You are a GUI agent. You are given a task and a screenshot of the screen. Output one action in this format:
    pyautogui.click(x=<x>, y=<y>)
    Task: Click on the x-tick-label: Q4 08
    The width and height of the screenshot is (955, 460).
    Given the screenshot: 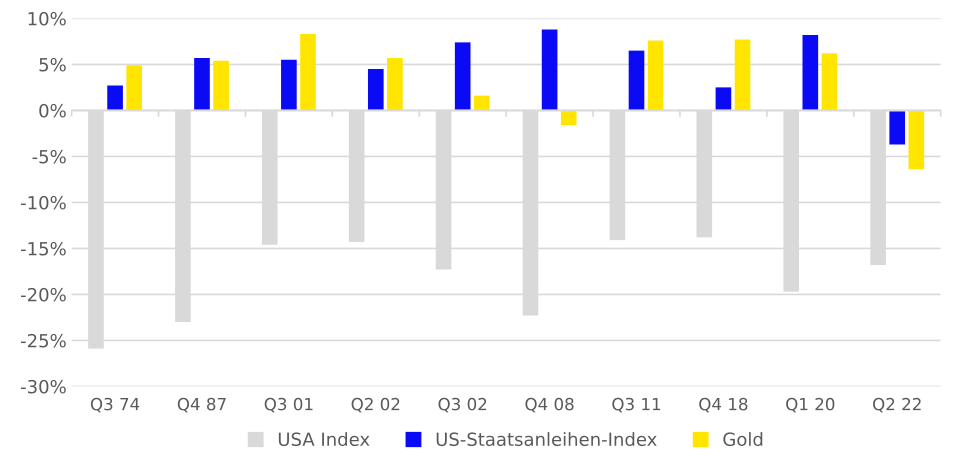 What is the action you would take?
    pyautogui.click(x=549, y=405)
    